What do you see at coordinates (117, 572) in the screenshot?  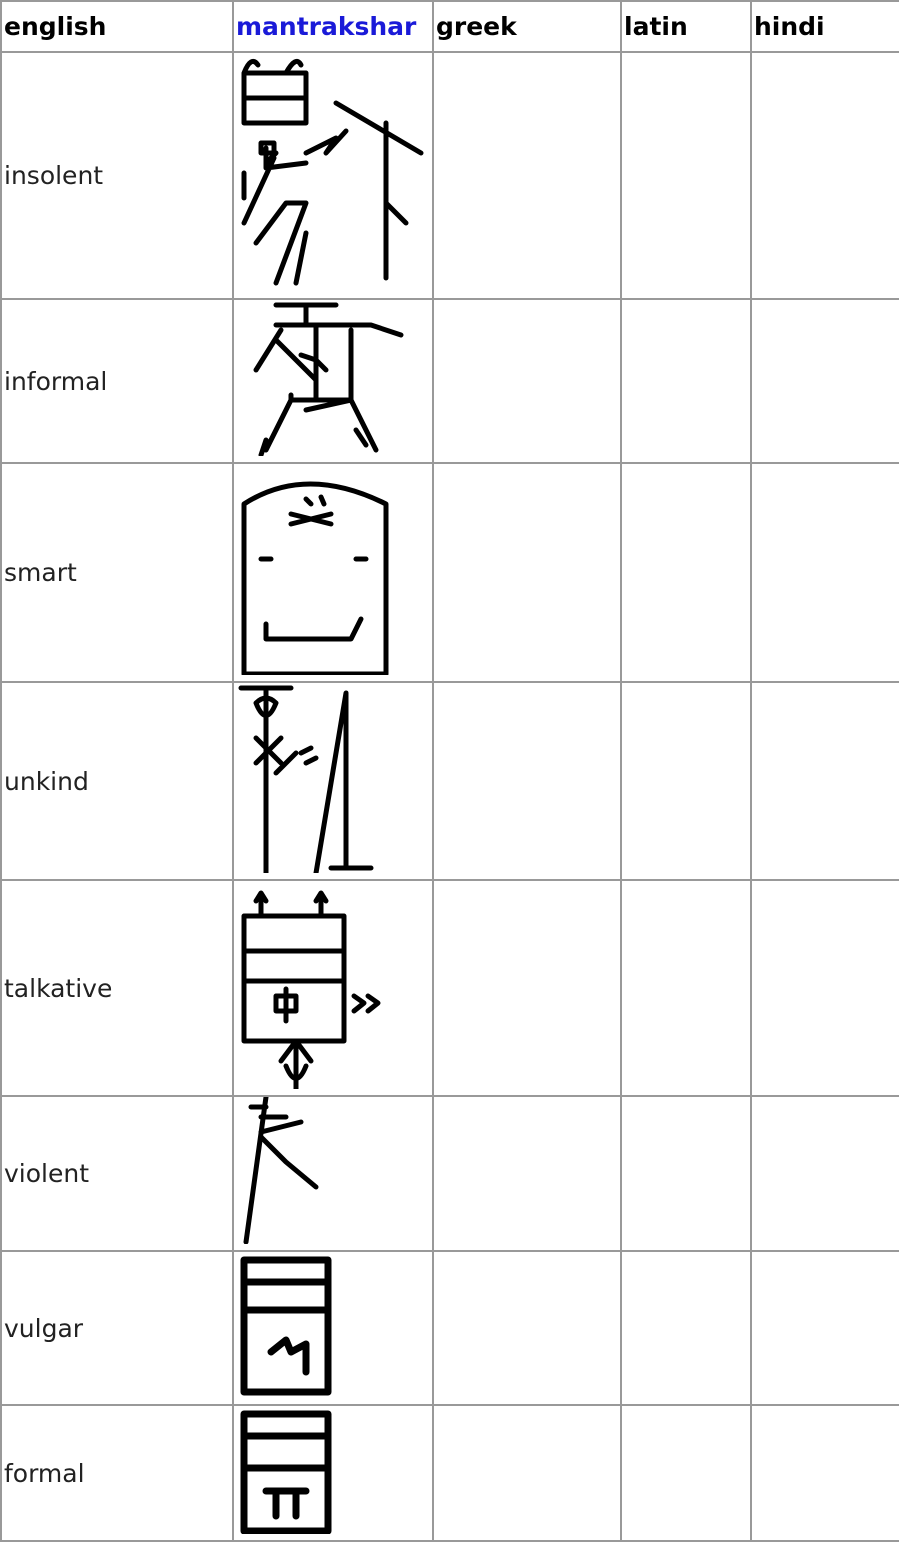 I see `english-word: smart` at bounding box center [117, 572].